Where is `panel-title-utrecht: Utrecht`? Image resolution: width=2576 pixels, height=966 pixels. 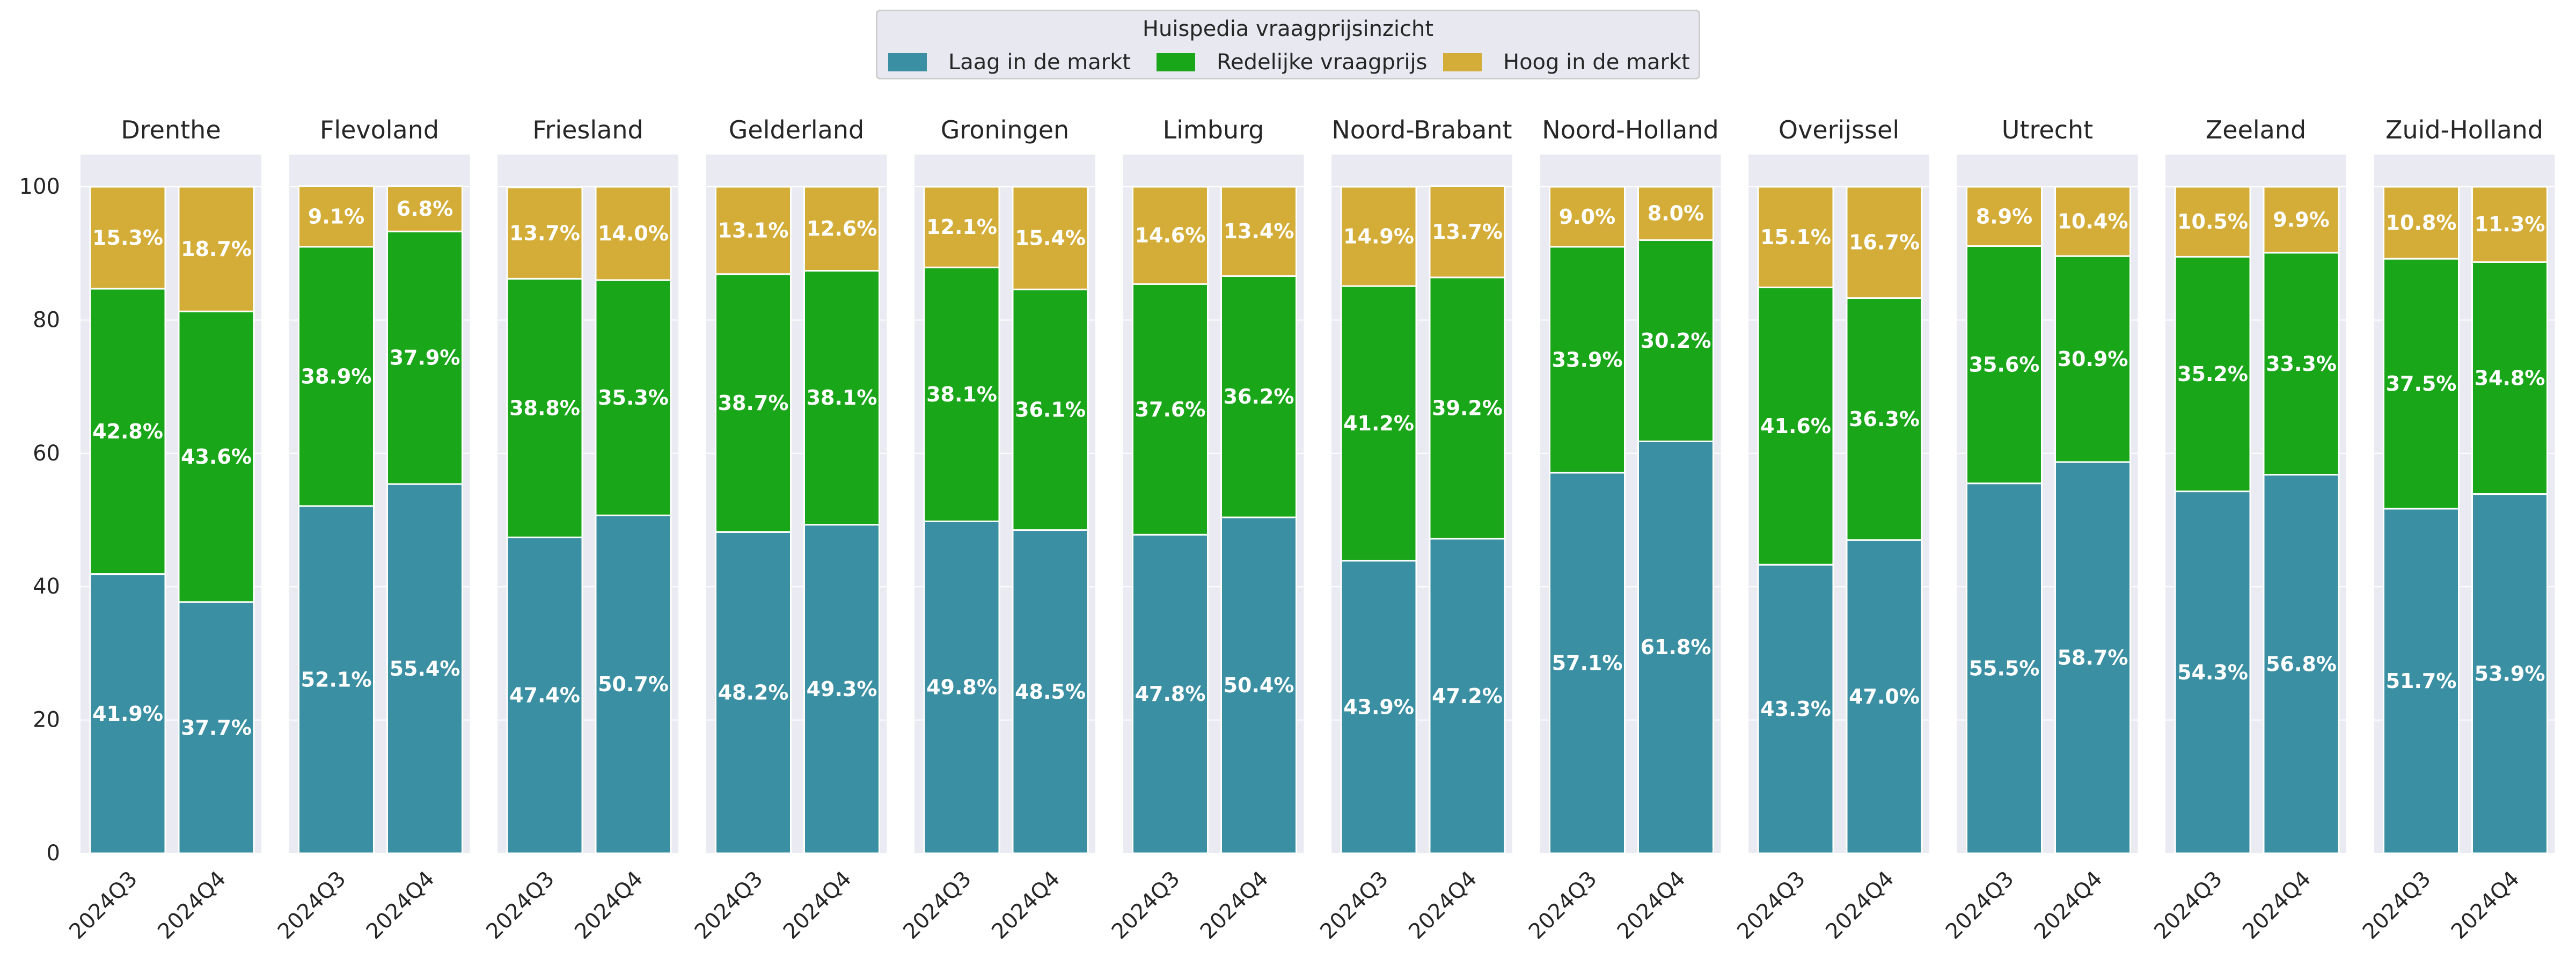
panel-title-utrecht: Utrecht is located at coordinates (2047, 129).